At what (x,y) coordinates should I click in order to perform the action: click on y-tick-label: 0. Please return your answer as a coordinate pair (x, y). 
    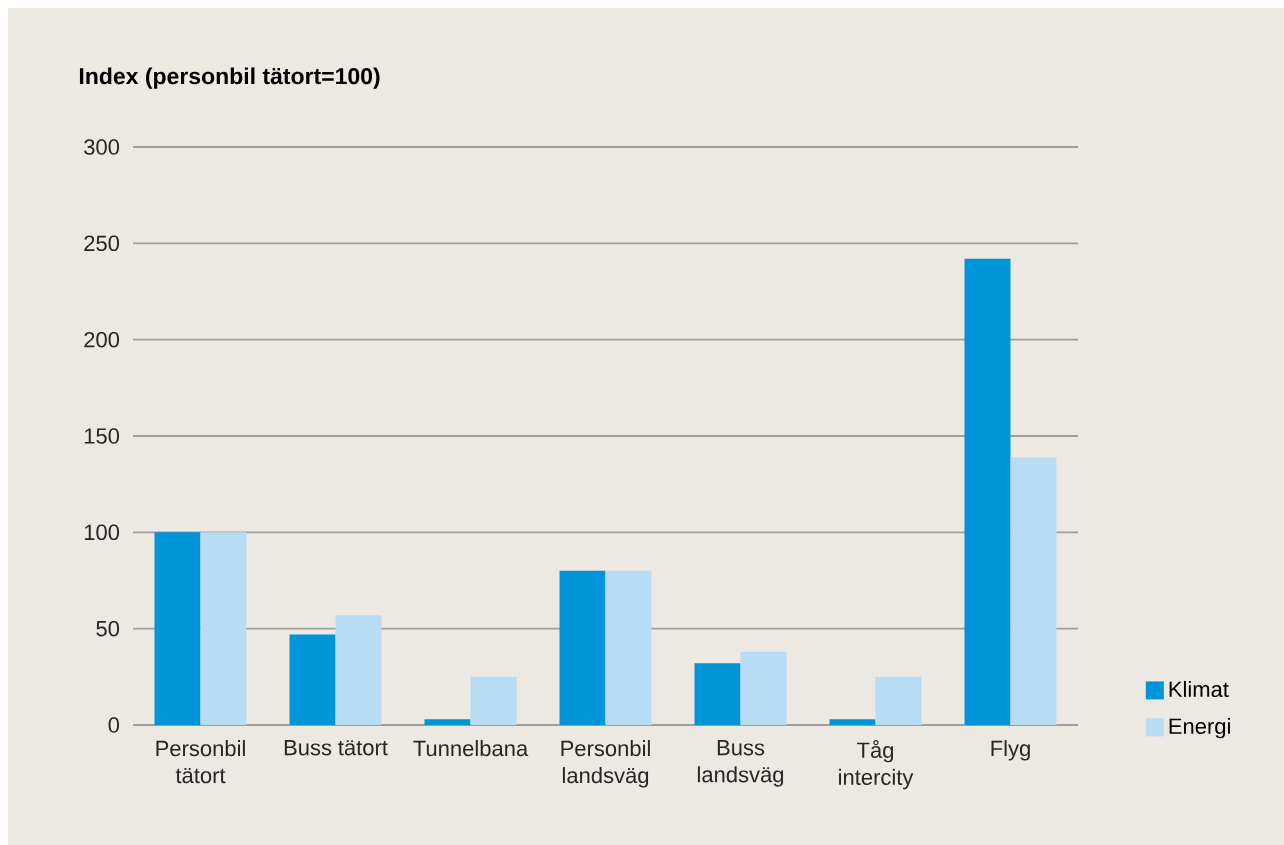
    Looking at the image, I should click on (114, 725).